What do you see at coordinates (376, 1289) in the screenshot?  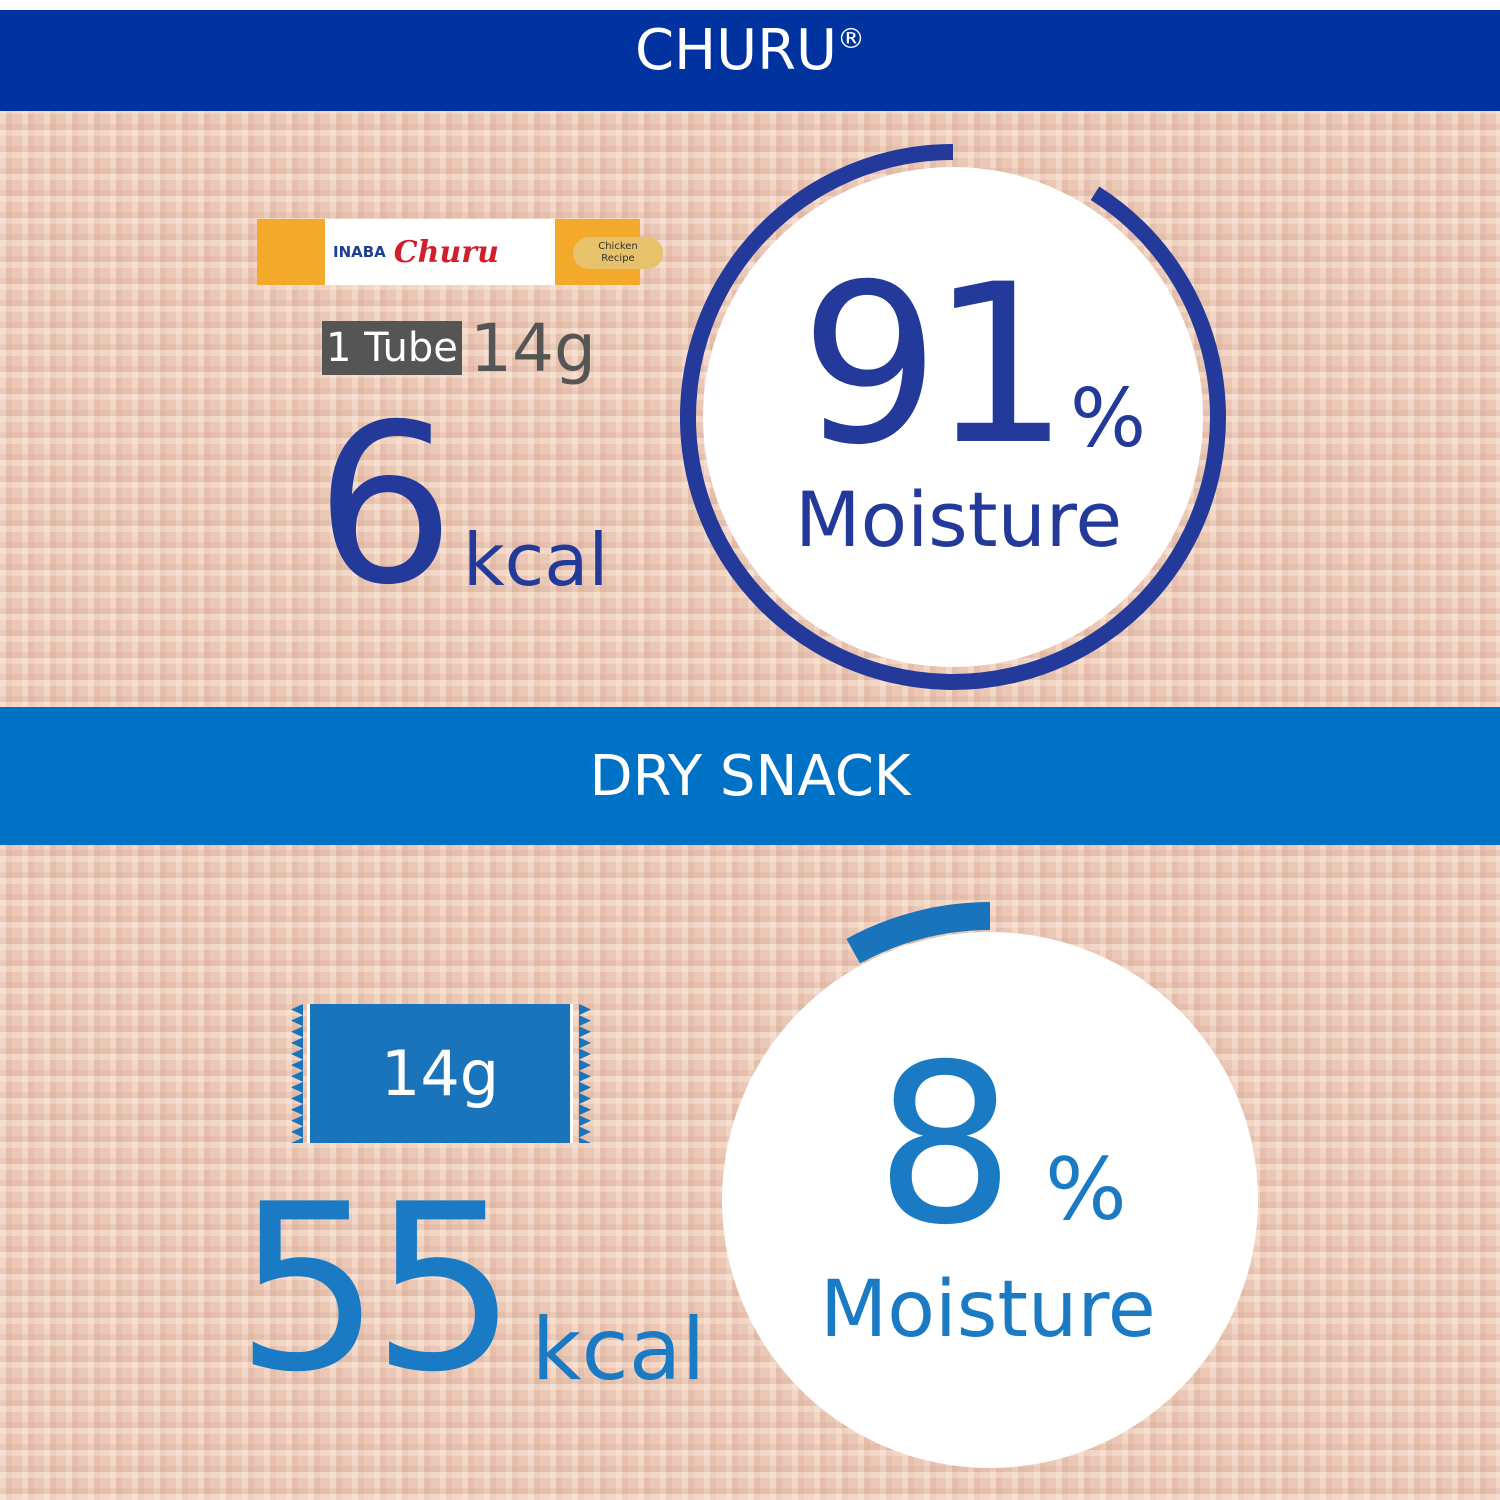 I see `dry-snack-calories-value: 55` at bounding box center [376, 1289].